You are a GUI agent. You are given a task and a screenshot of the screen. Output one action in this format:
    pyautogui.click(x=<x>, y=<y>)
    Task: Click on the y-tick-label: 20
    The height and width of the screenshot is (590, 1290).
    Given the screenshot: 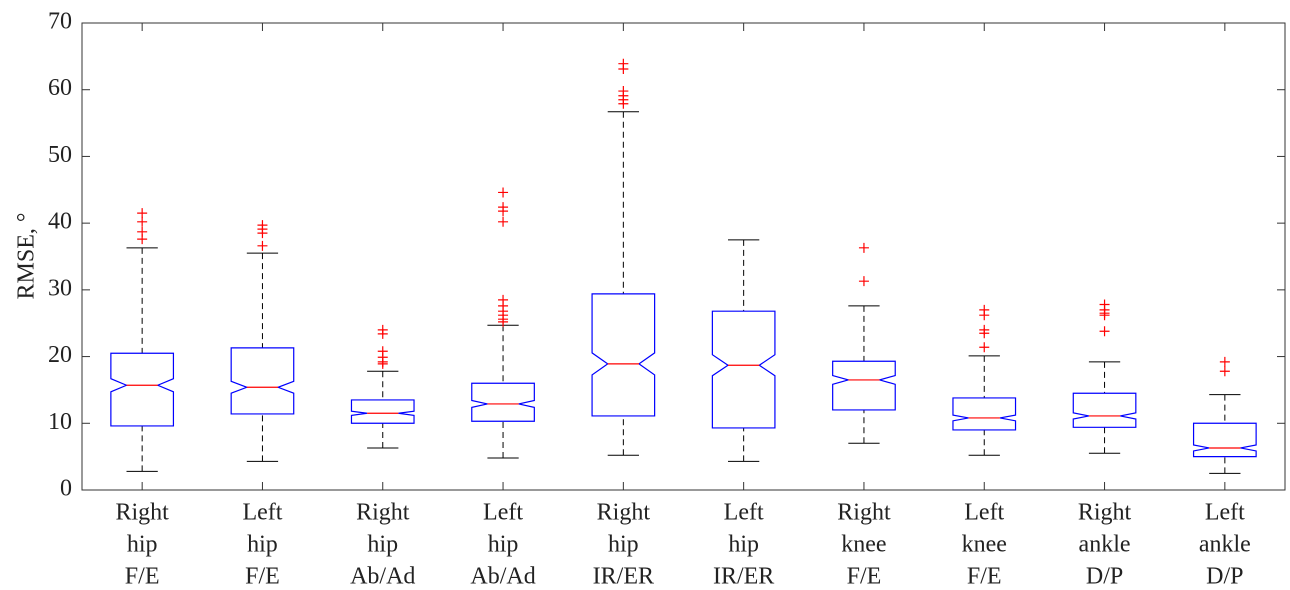 What is the action you would take?
    pyautogui.click(x=60, y=355)
    